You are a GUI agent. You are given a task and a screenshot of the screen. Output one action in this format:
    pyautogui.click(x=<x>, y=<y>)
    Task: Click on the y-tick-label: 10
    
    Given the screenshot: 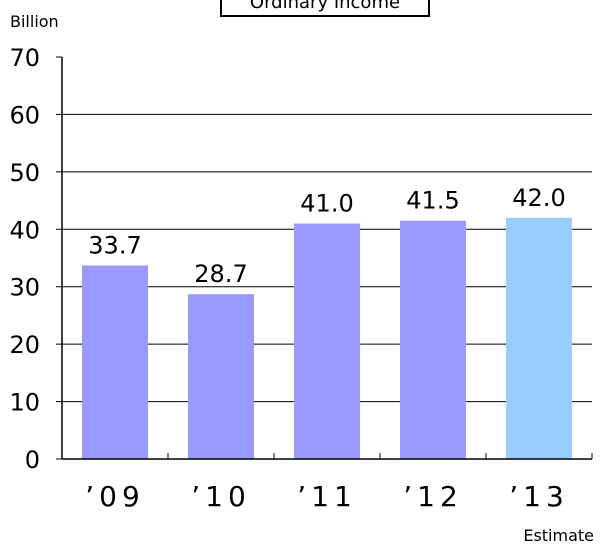 What is the action you would take?
    pyautogui.click(x=24, y=403)
    